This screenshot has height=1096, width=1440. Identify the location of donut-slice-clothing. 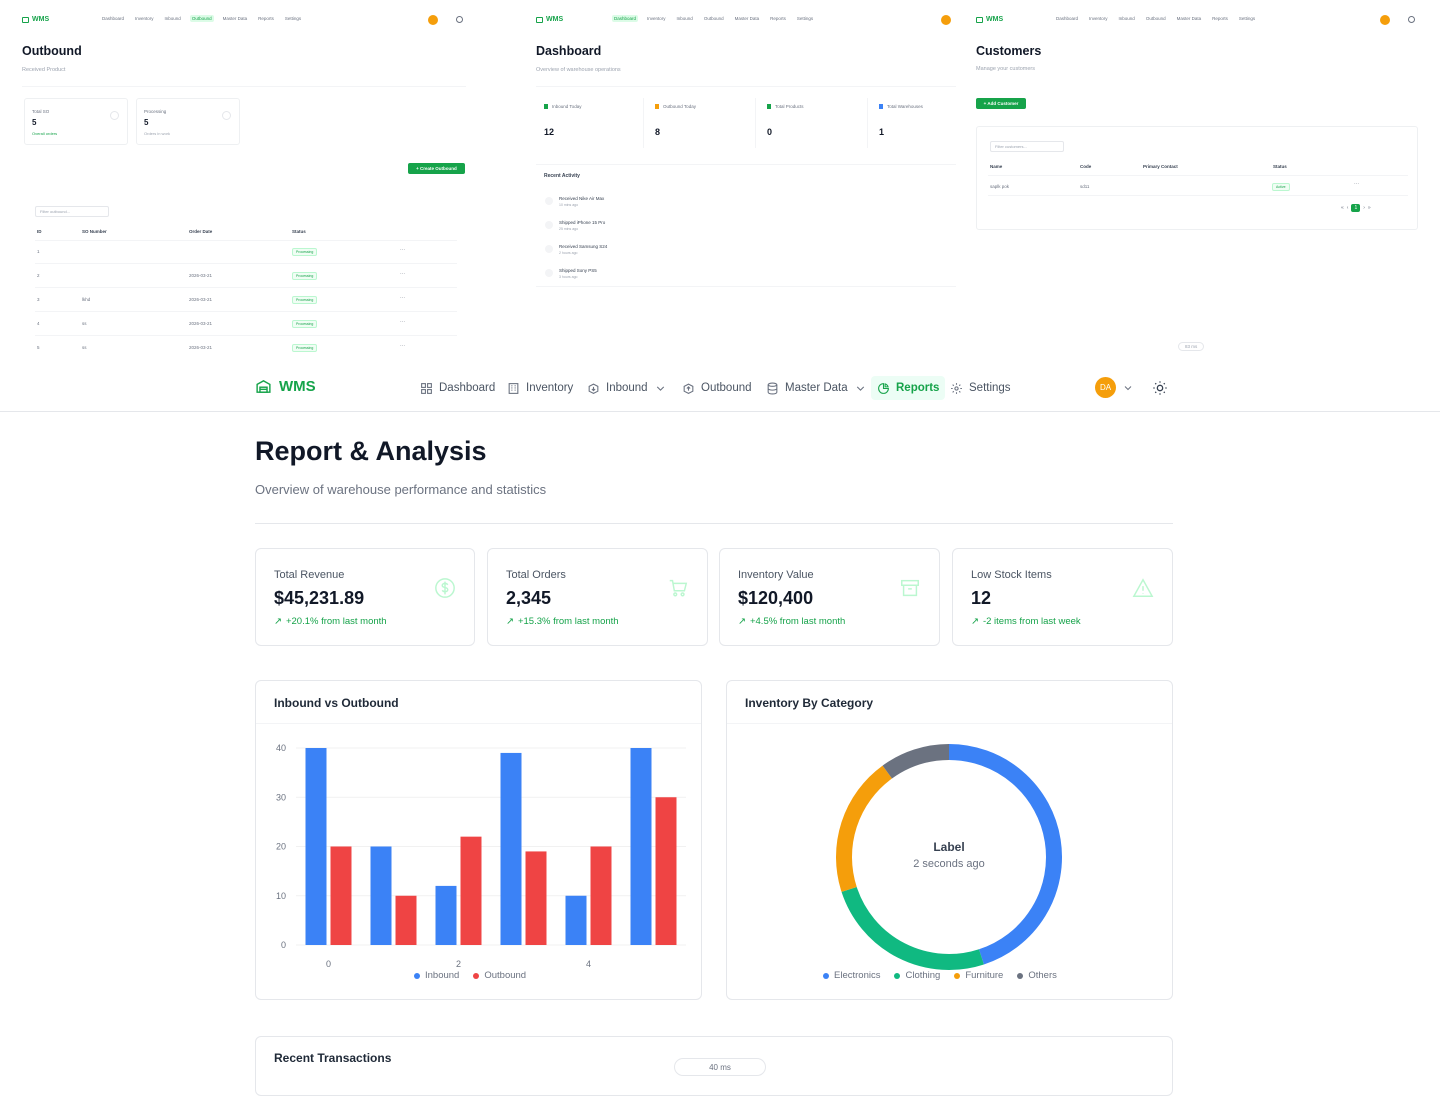
(912, 928).